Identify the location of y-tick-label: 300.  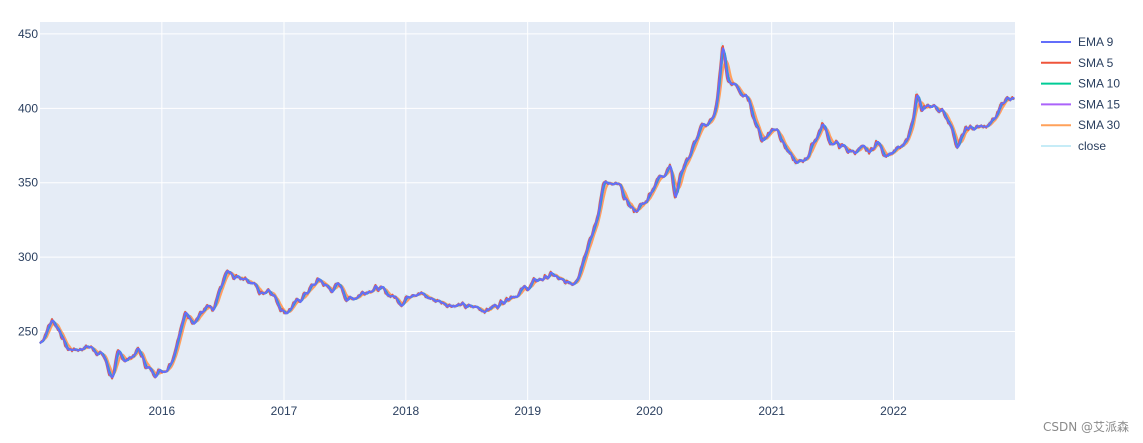
(28, 257).